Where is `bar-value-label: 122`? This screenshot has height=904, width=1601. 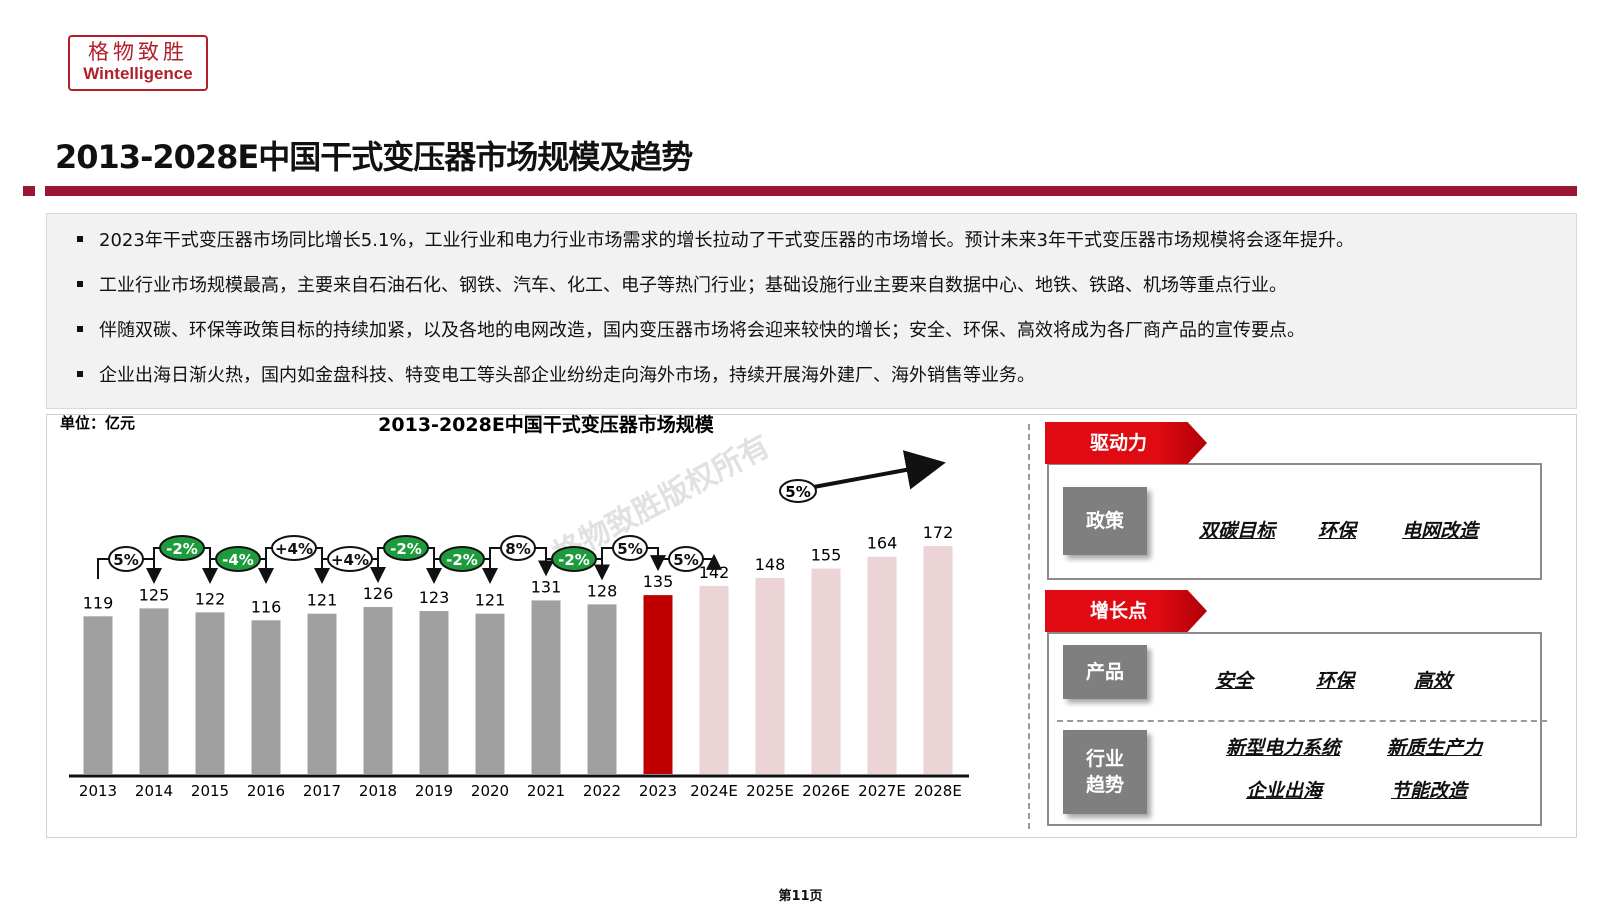
bar-value-label: 122 is located at coordinates (210, 598).